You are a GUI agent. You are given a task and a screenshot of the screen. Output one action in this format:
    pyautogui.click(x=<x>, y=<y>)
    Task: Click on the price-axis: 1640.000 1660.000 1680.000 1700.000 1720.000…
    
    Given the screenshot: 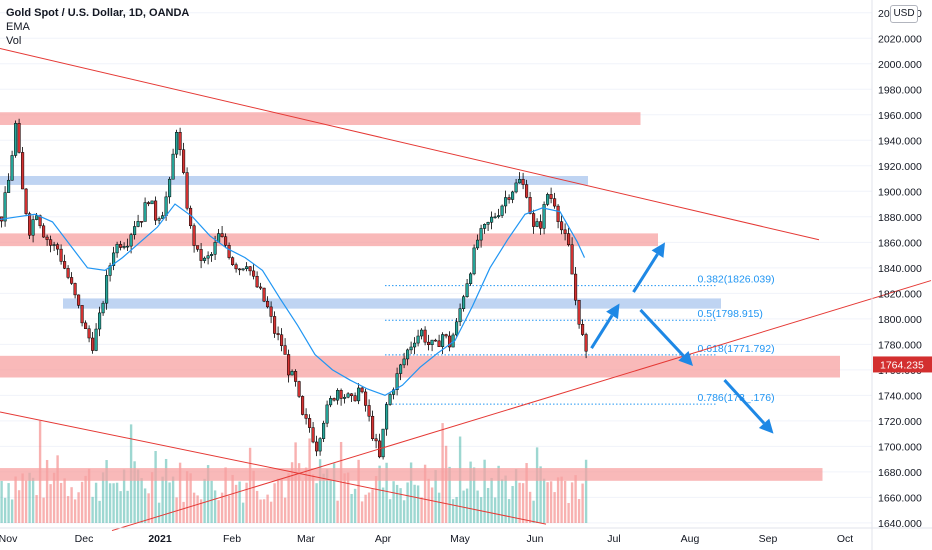 What is the action you would take?
    pyautogui.click(x=900, y=269)
    